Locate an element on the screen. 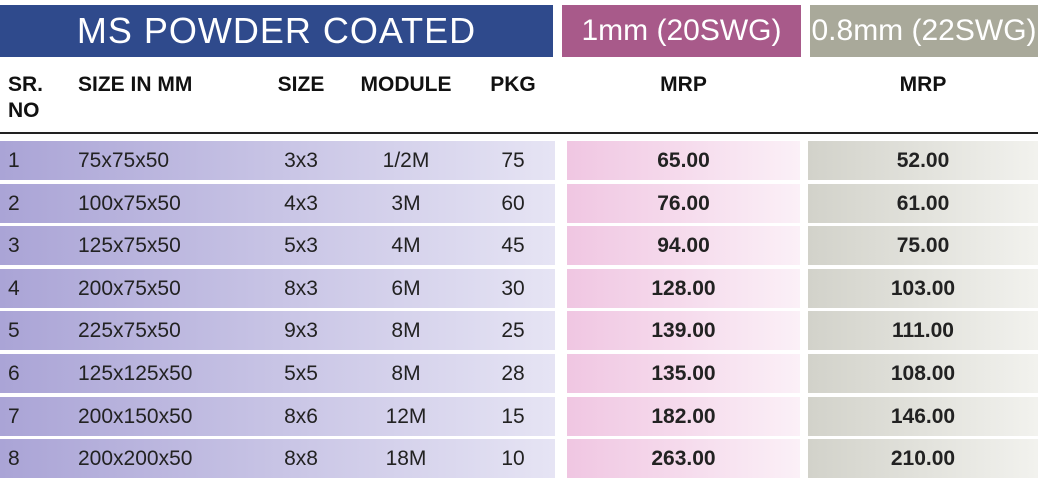 The width and height of the screenshot is (1043, 480). price-cell: 103.00 is located at coordinates (923, 288).